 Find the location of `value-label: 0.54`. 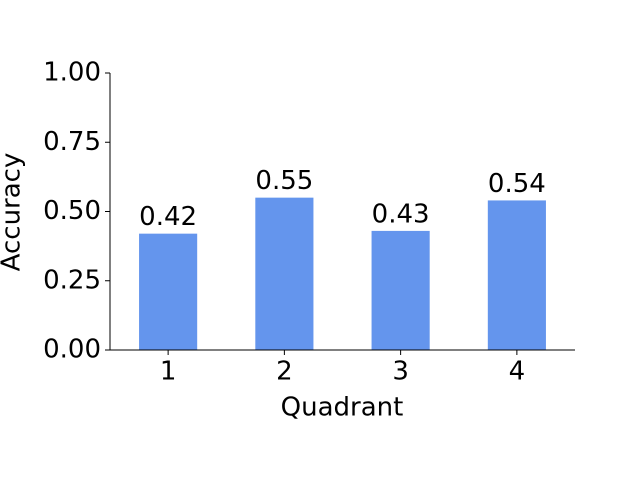

value-label: 0.54 is located at coordinates (517, 184).